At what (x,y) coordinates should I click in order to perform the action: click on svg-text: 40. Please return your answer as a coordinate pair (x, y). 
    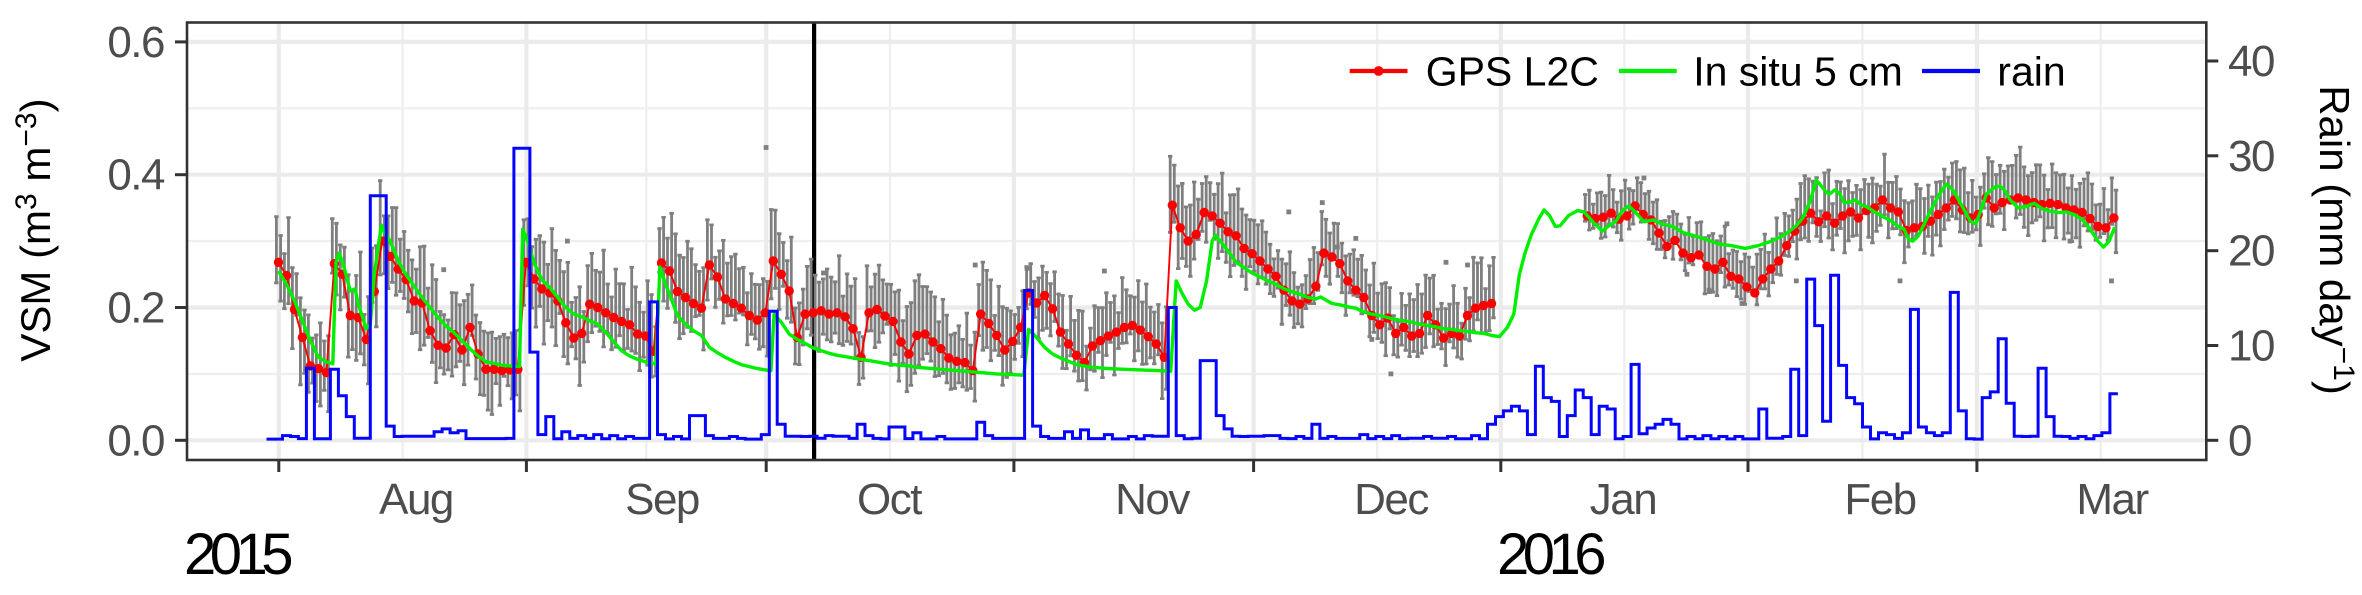
    Looking at the image, I should click on (2251, 61).